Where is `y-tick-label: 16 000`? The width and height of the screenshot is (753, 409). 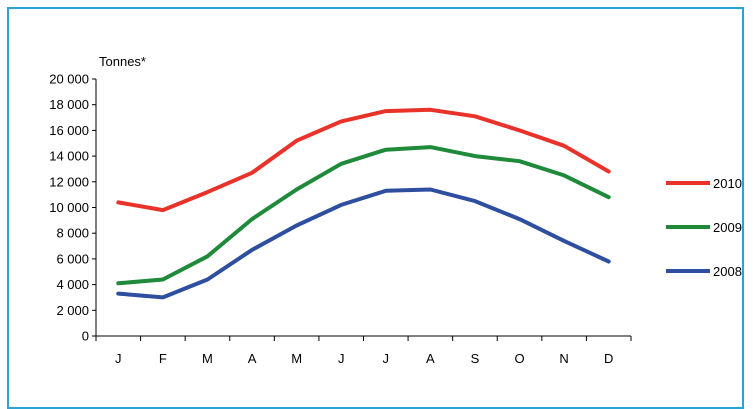
y-tick-label: 16 000 is located at coordinates (69, 130).